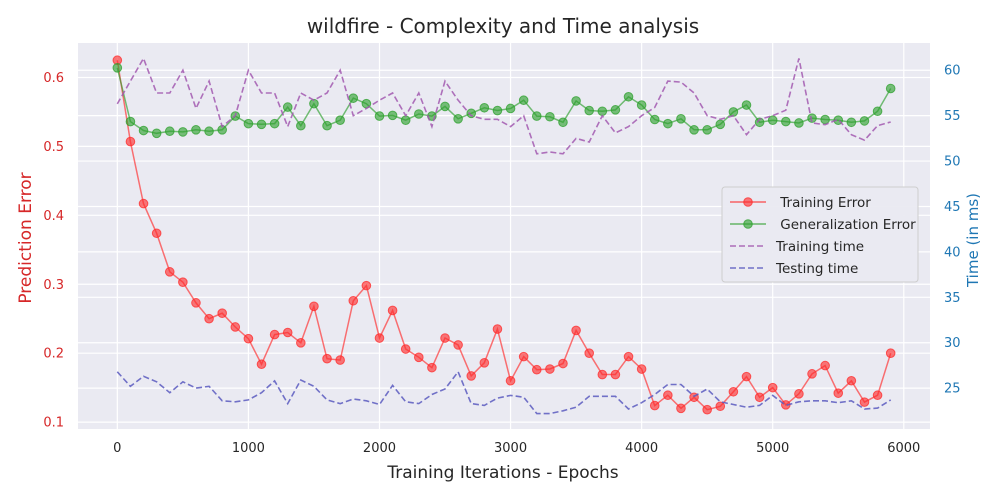 This screenshot has height=500, width=1000. What do you see at coordinates (952, 389) in the screenshot?
I see `y-right-tick-label: 25` at bounding box center [952, 389].